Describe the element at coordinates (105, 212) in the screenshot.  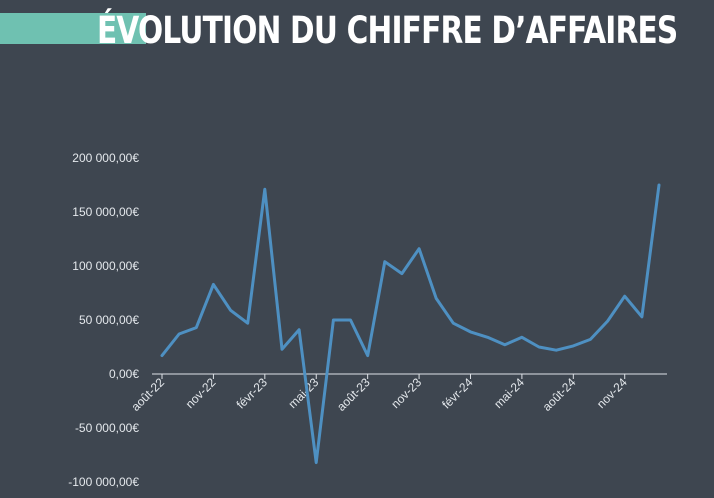
I see `y-tick-label: 150 000,00€` at that location.